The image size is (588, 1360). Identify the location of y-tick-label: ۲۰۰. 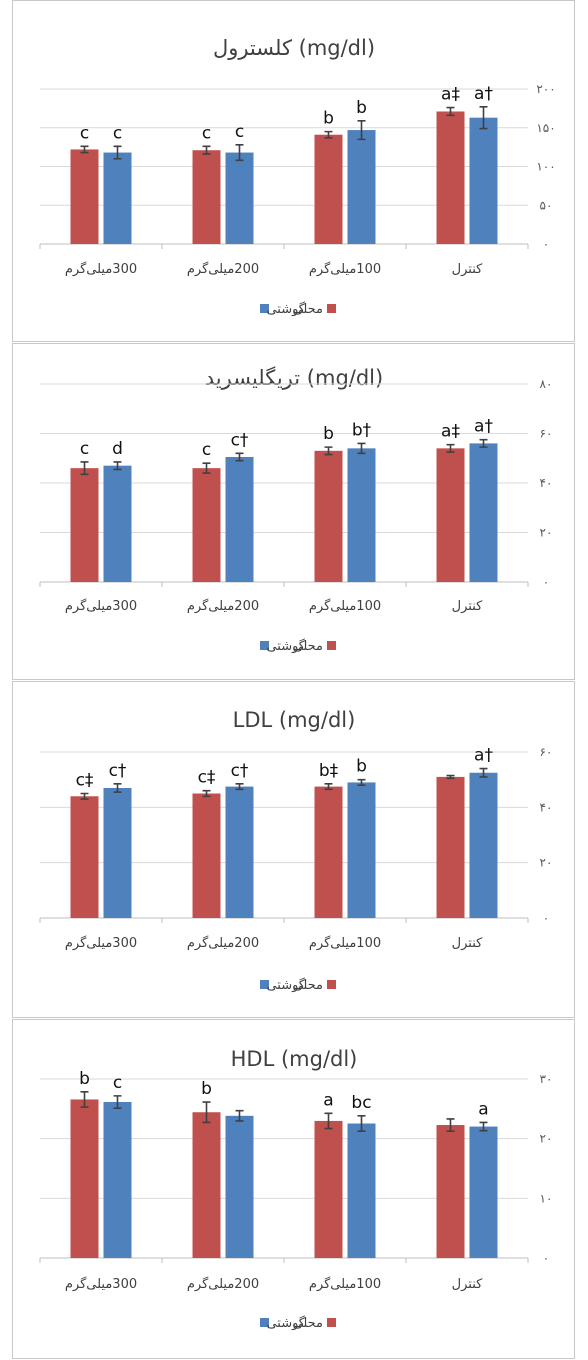
(545, 89).